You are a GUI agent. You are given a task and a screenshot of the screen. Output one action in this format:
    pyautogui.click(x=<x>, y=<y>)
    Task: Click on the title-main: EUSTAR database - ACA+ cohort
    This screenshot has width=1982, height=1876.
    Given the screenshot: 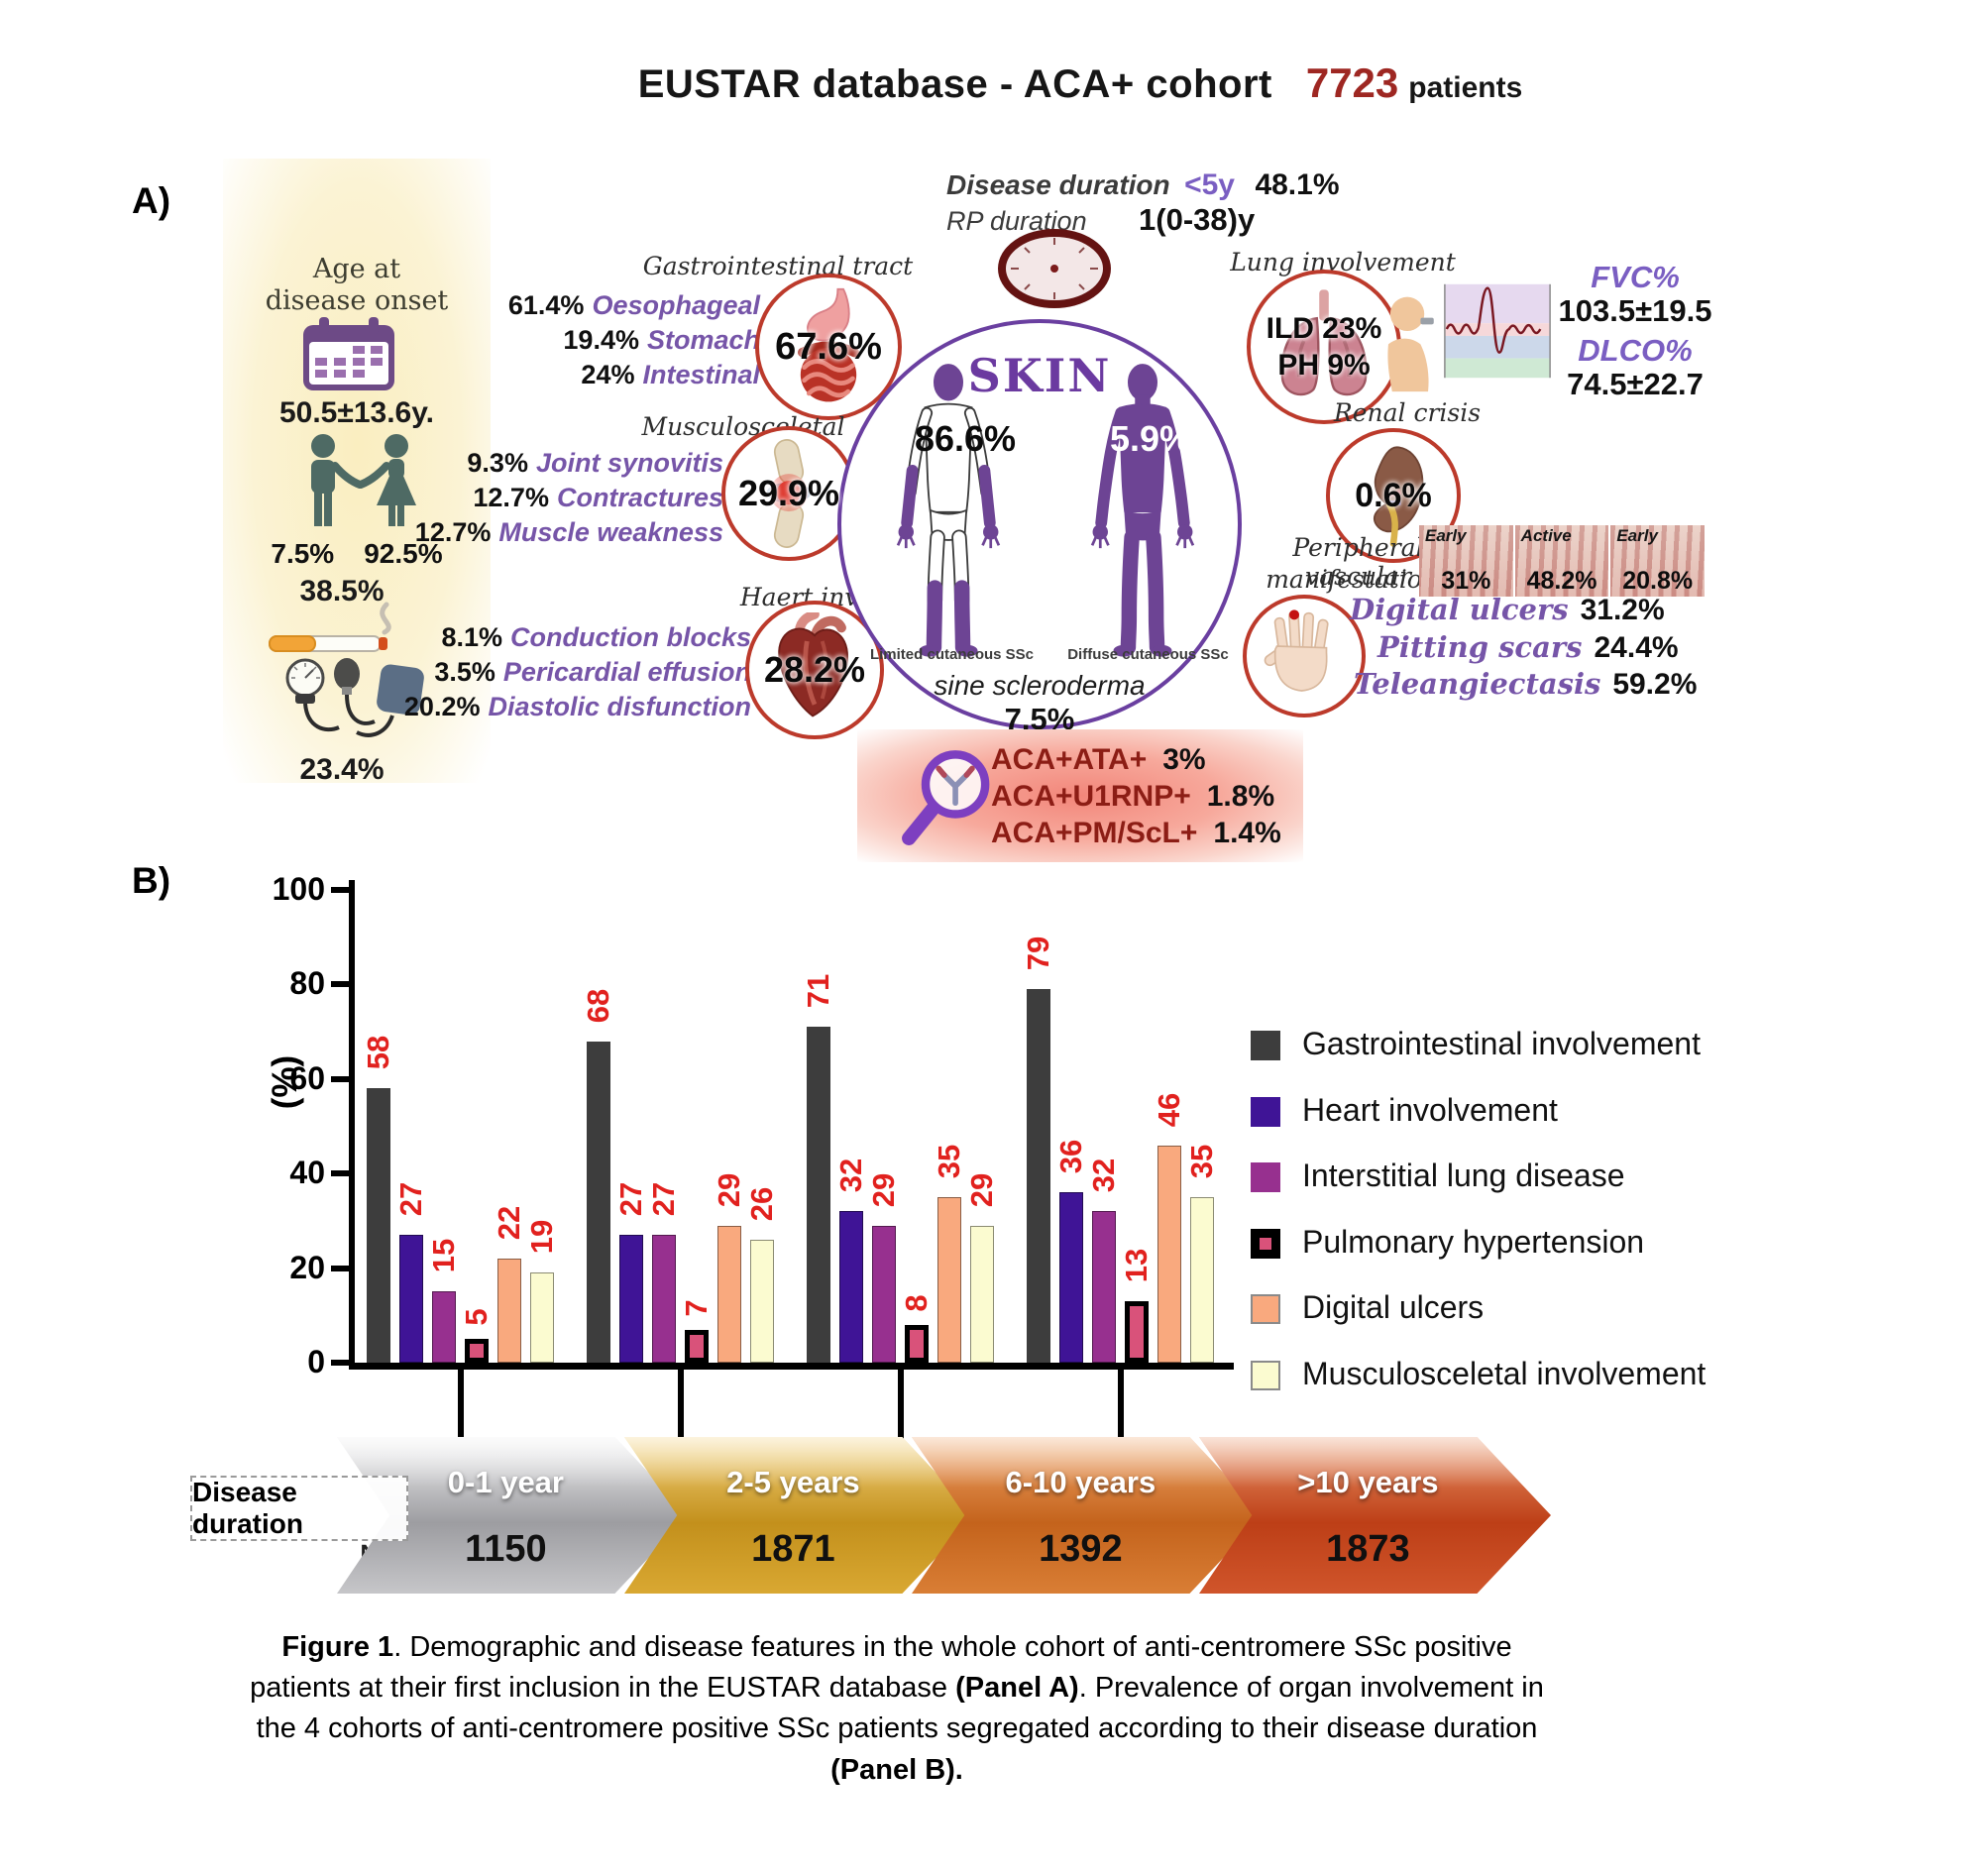 What is the action you would take?
    pyautogui.click(x=954, y=84)
    